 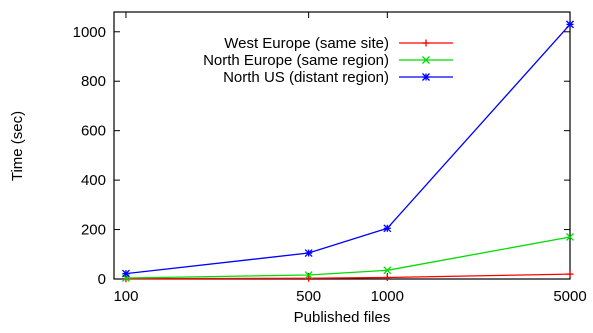 What do you see at coordinates (102, 279) in the screenshot?
I see `y-tick-label: 0` at bounding box center [102, 279].